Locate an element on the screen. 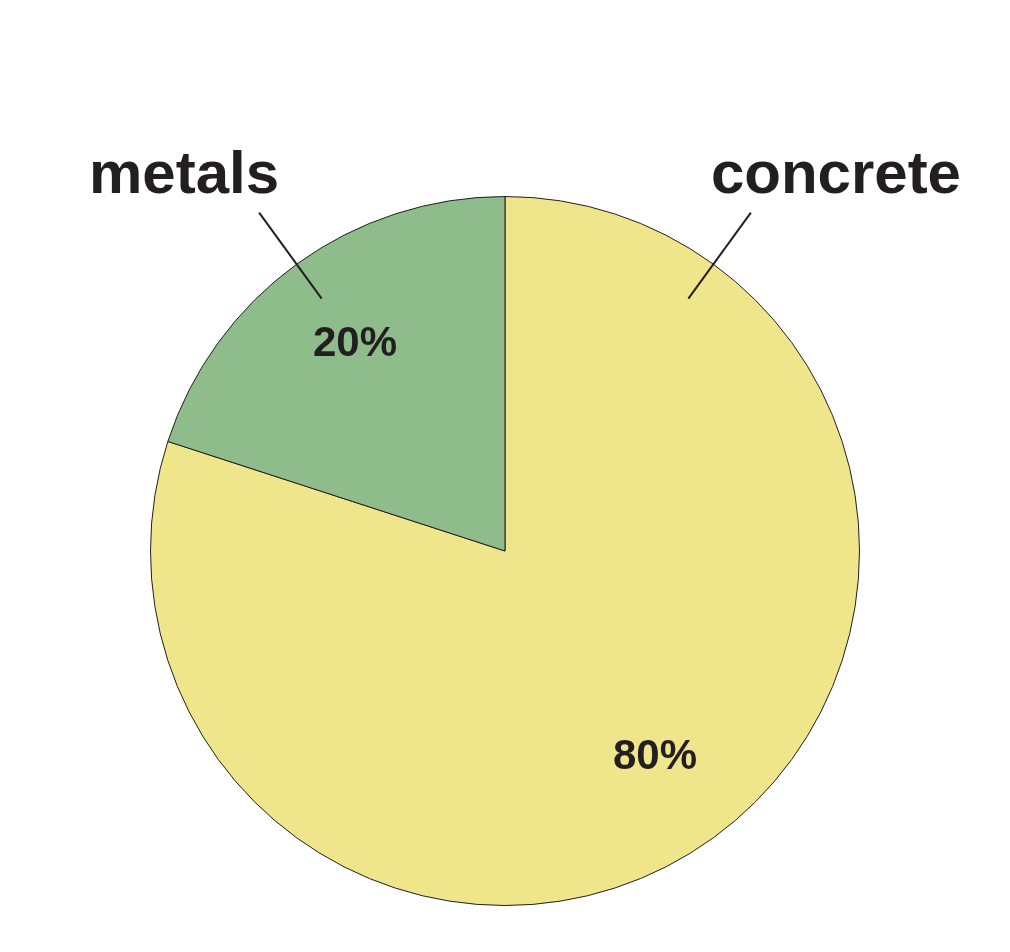  data-label: 20% is located at coordinates (354, 342).